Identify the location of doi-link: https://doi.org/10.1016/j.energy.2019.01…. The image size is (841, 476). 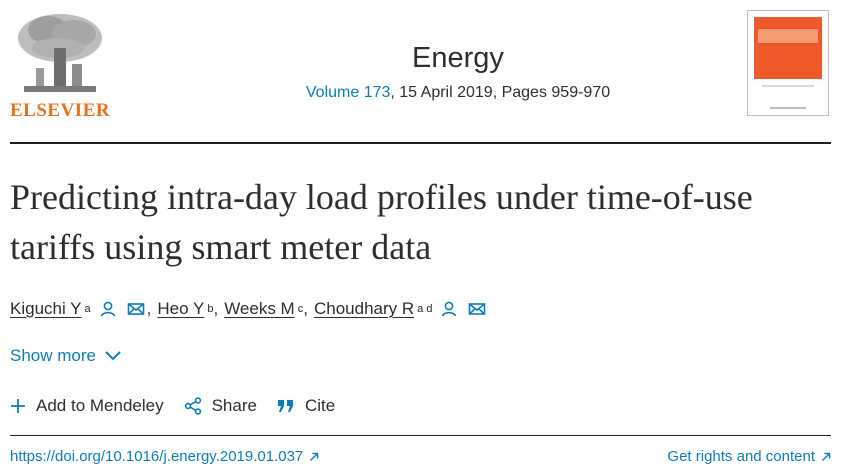
(164, 456).